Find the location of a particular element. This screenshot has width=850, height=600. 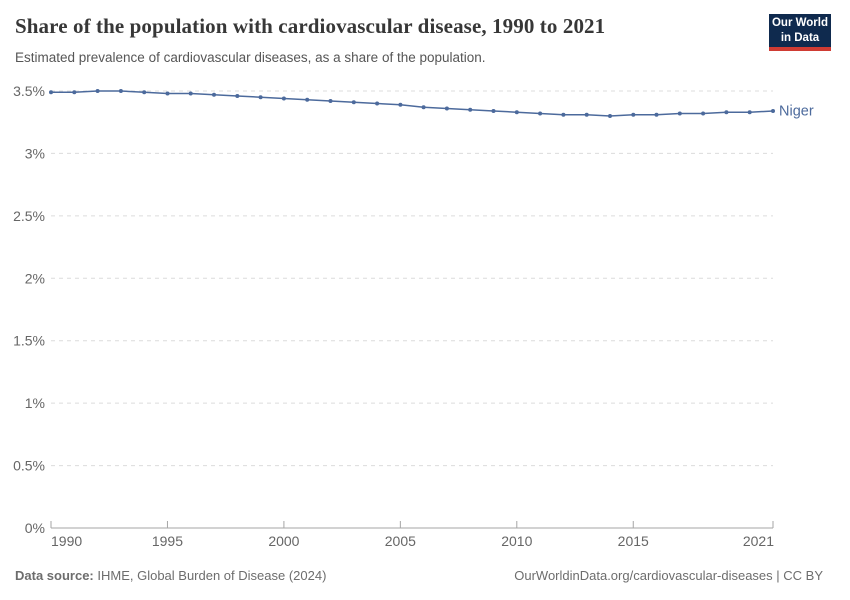

y-axis-tick-label: 0.5% is located at coordinates (29, 466).